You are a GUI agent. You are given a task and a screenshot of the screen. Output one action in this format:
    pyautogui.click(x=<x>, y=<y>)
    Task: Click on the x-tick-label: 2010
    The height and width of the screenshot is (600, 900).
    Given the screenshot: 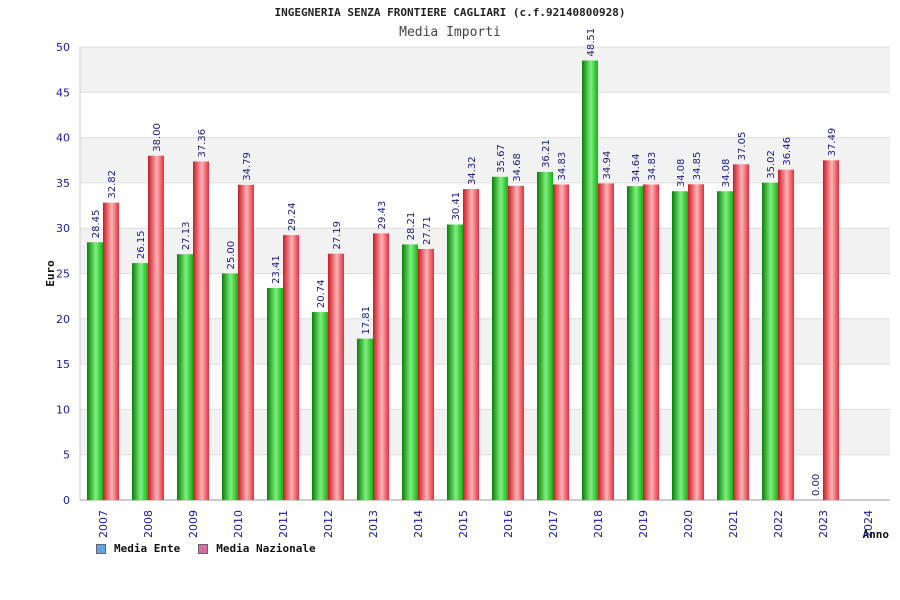 What is the action you would take?
    pyautogui.click(x=238, y=524)
    